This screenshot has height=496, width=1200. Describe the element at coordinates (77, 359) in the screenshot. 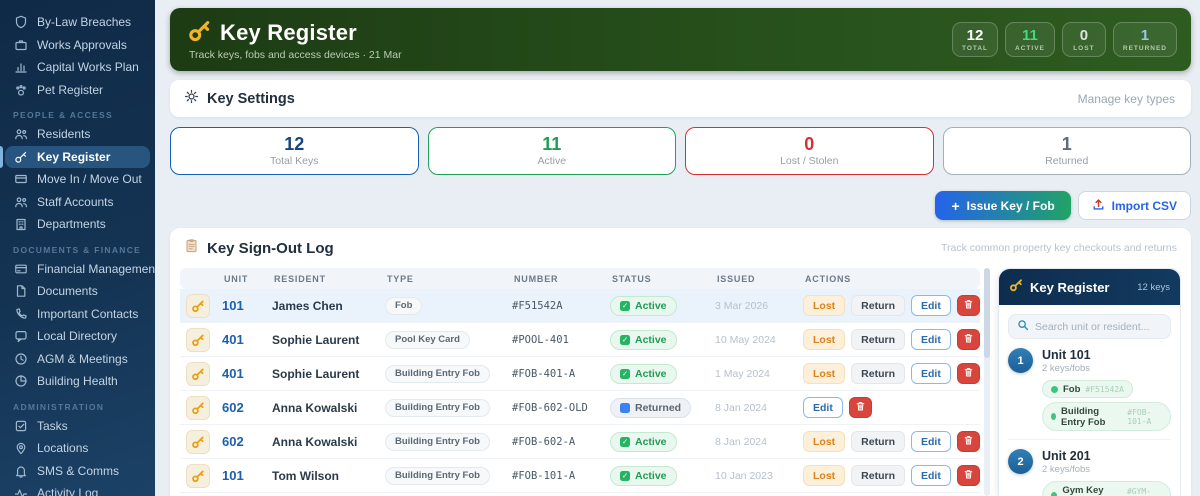

I see `sidebar-item-agm-meetings: AGM & Meetings` at that location.